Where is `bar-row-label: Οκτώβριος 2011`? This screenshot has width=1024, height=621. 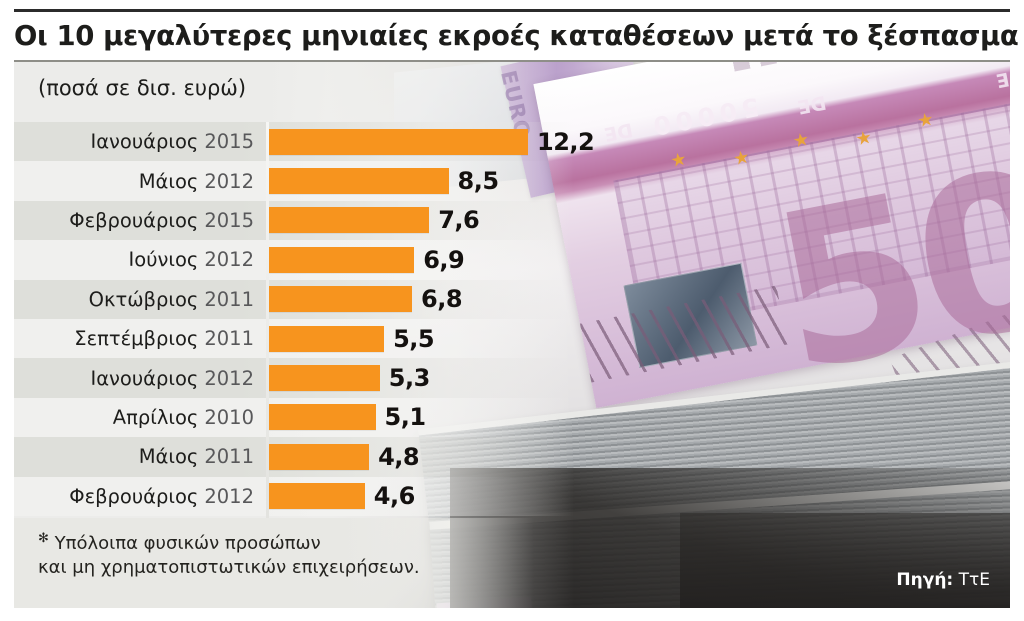
bar-row-label: Οκτώβριος 2011 is located at coordinates (134, 299).